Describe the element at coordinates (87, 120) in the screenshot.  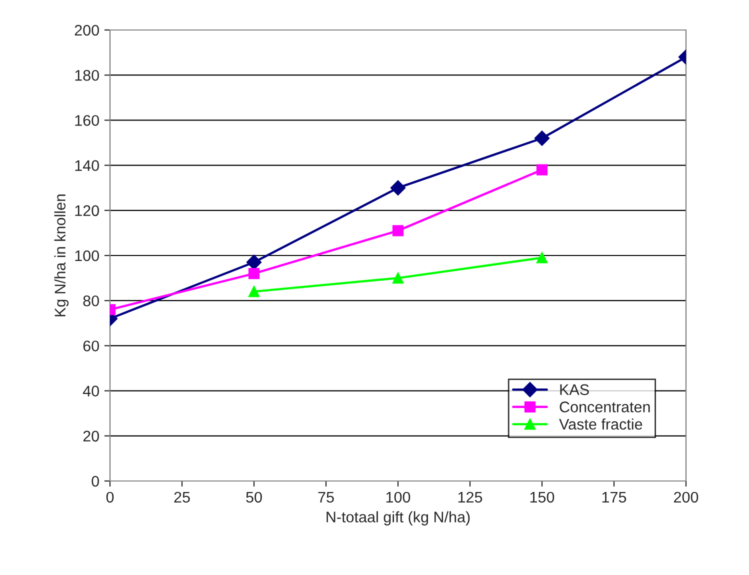
I see `y-tick-label: 160` at that location.